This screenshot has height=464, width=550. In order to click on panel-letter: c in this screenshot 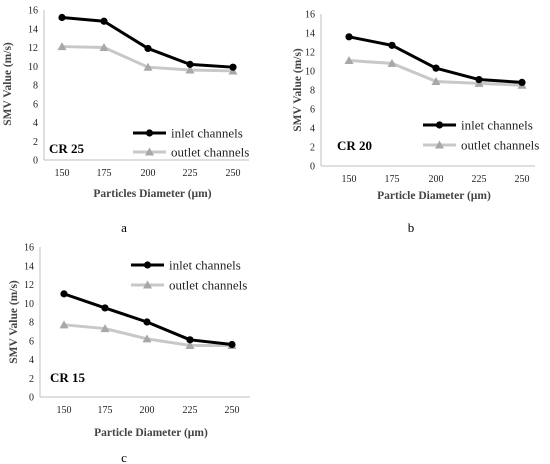, I will do `click(124, 457)`.